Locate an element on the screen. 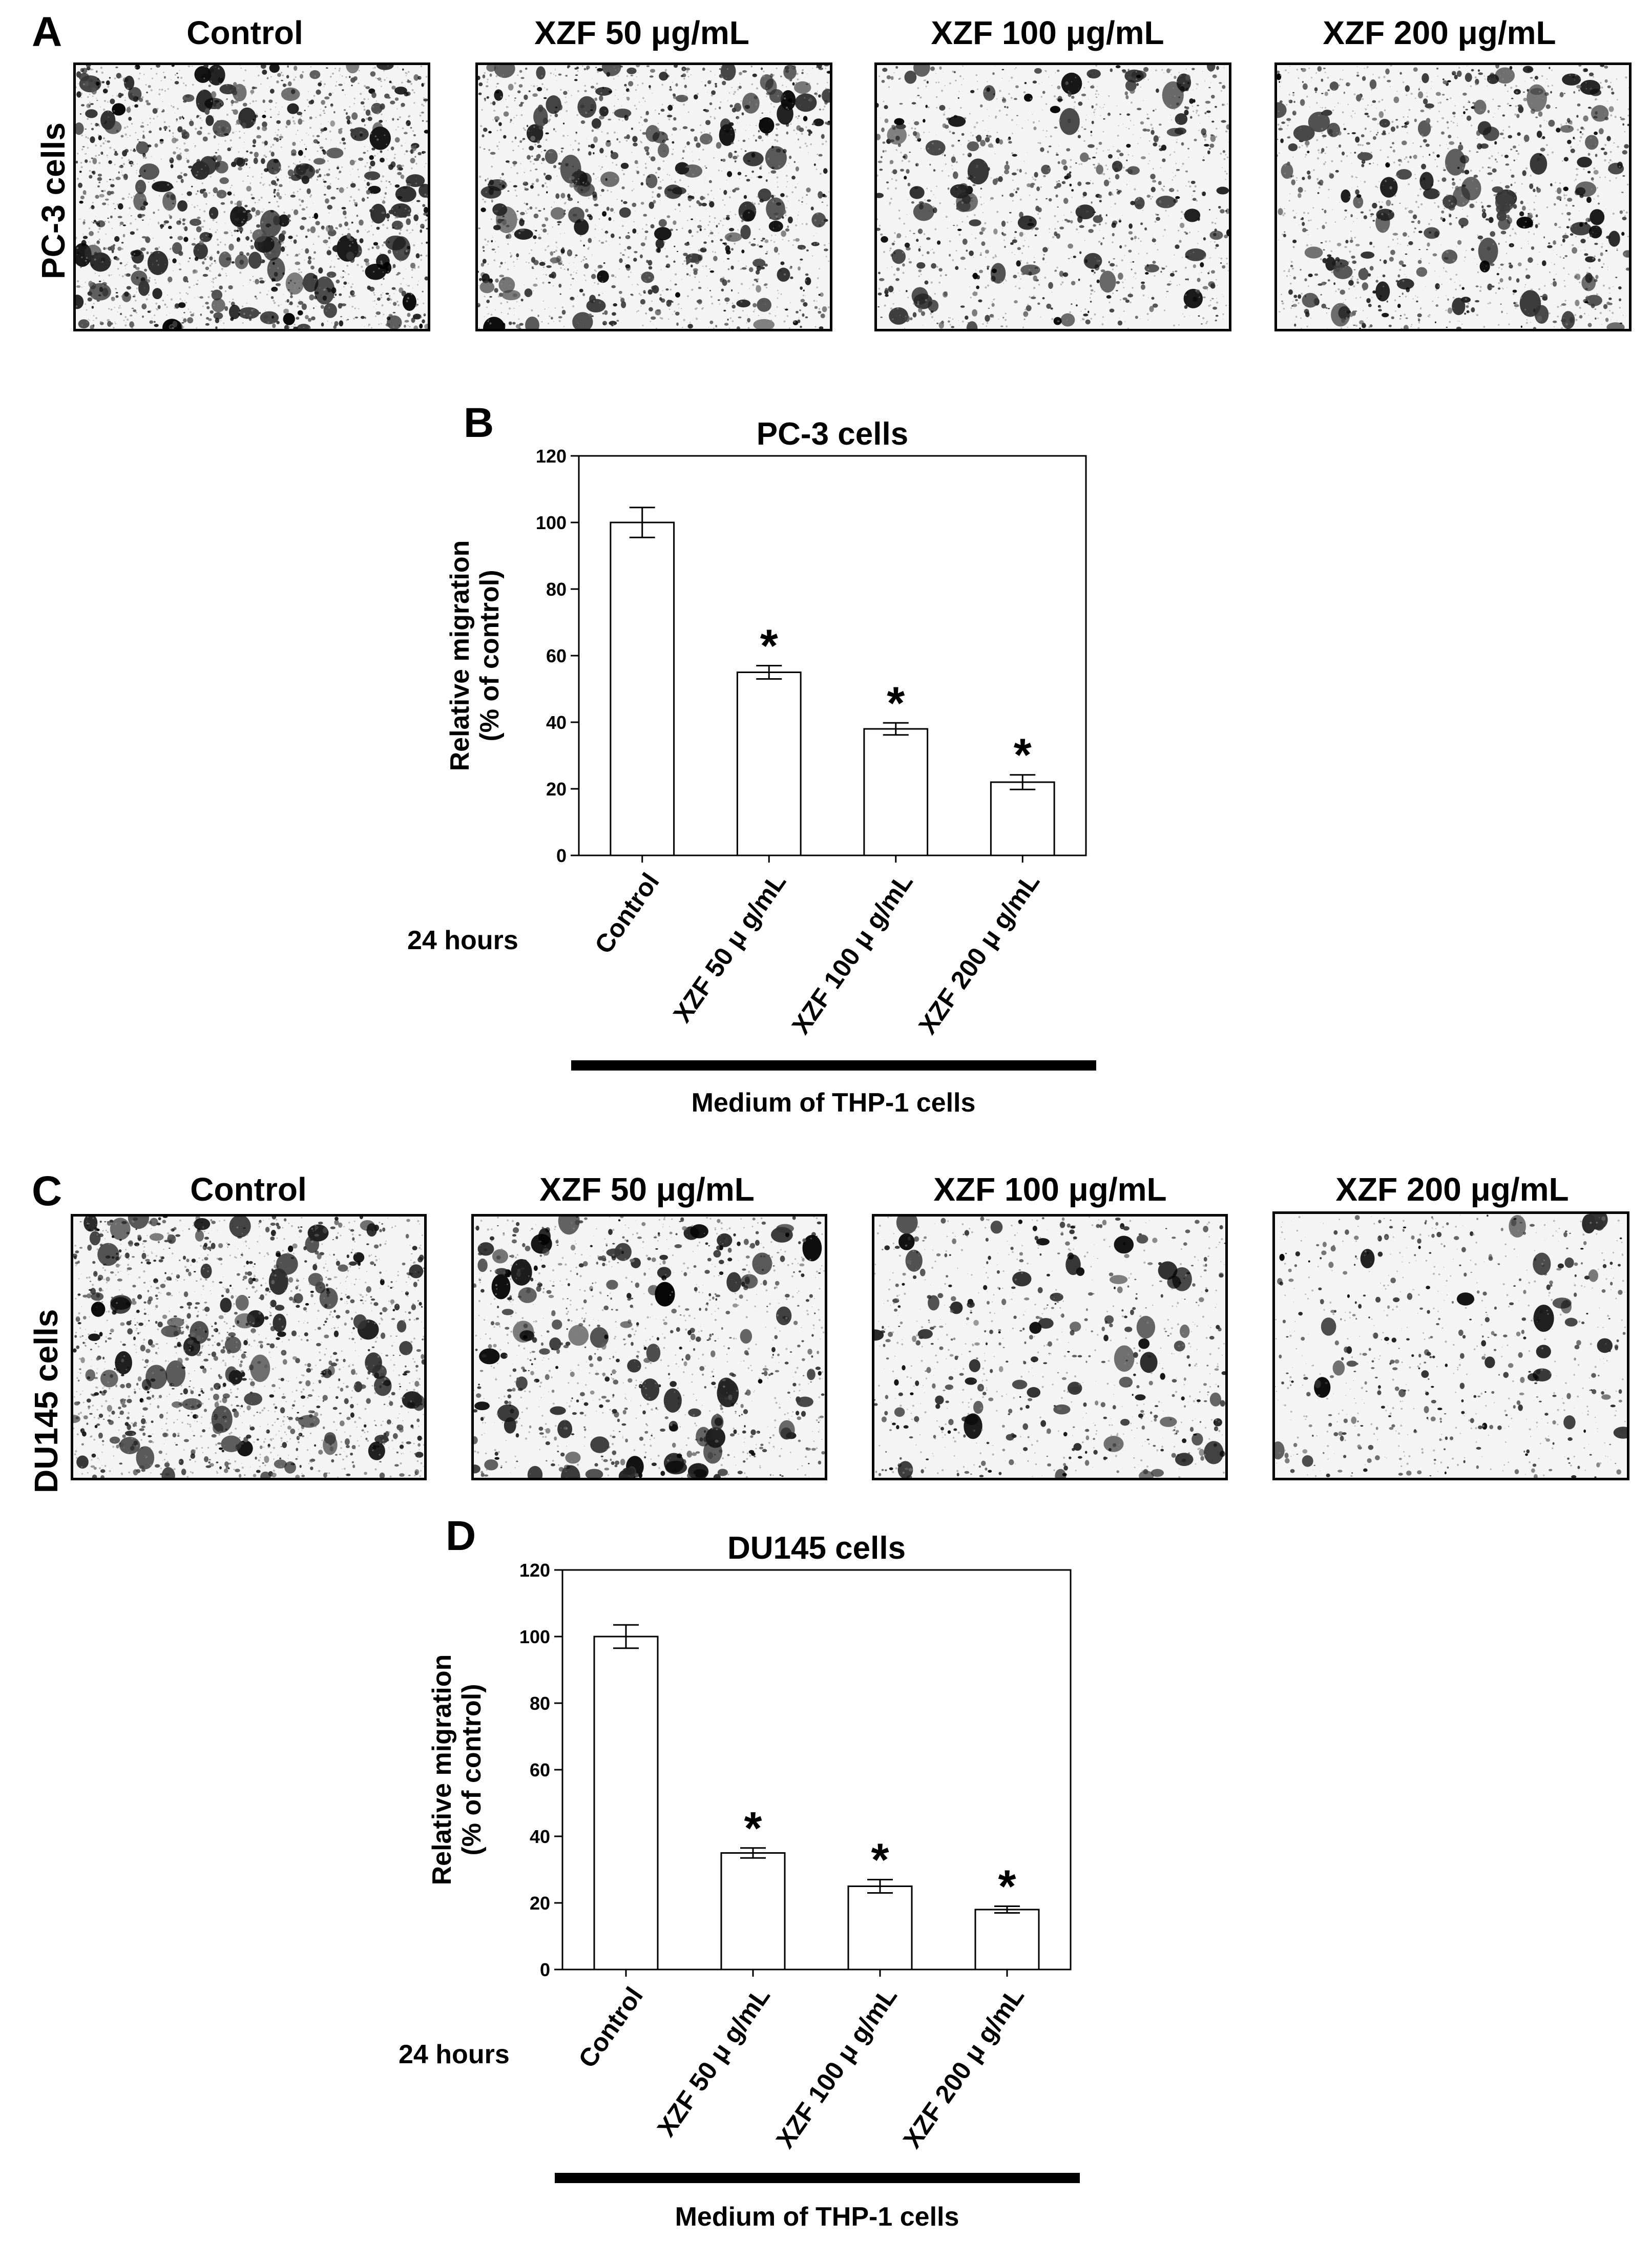 The height and width of the screenshot is (2242, 1652). micrograph-du145-xzf200 is located at coordinates (1450, 1345).